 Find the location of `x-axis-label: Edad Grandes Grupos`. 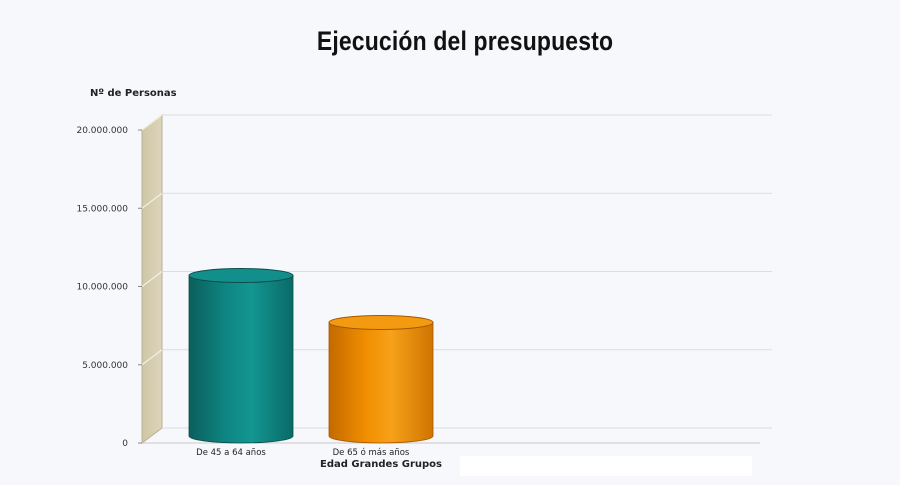

x-axis-label: Edad Grandes Grupos is located at coordinates (381, 464).